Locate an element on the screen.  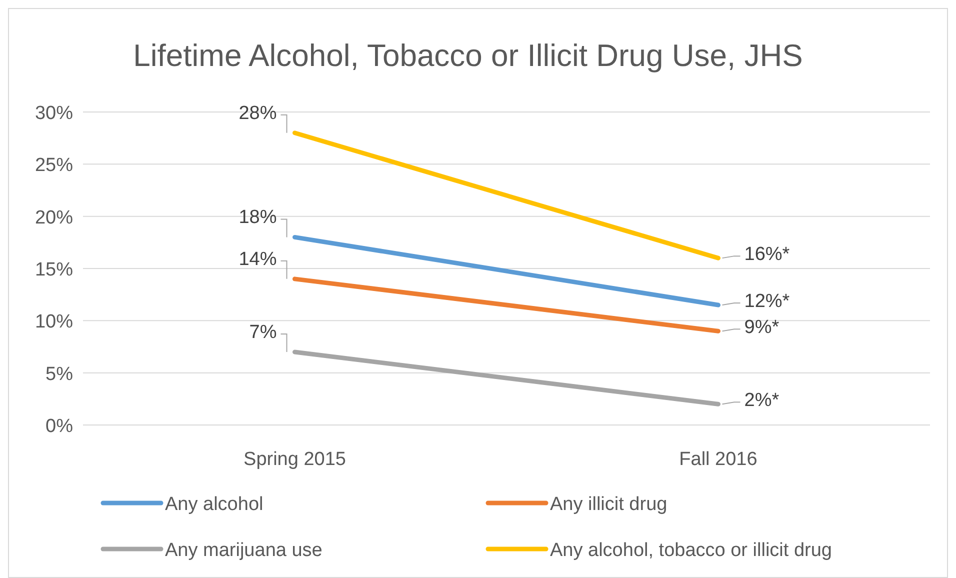
data-label: 16%* is located at coordinates (767, 255).